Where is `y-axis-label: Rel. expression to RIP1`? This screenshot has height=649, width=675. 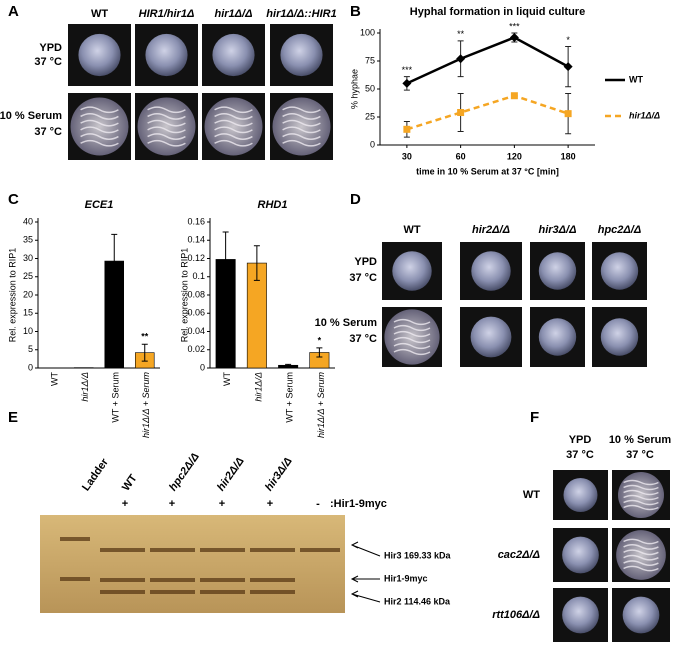
y-axis-label: Rel. expression to RIP1 is located at coordinates (184, 295).